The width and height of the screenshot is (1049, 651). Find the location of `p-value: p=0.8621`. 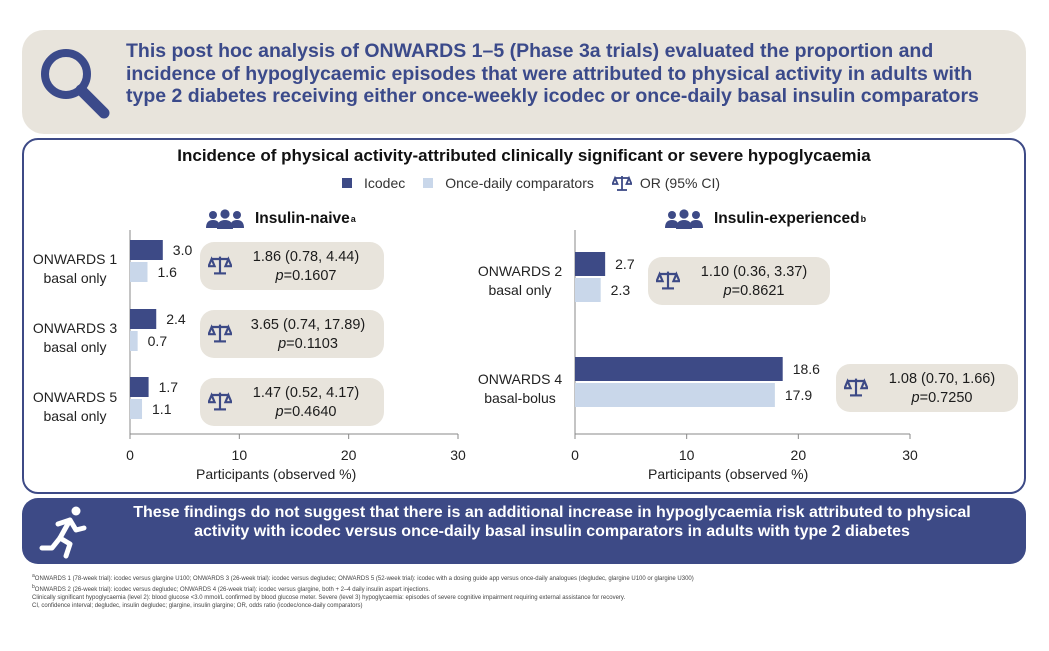

p-value: p=0.8621 is located at coordinates (754, 291).